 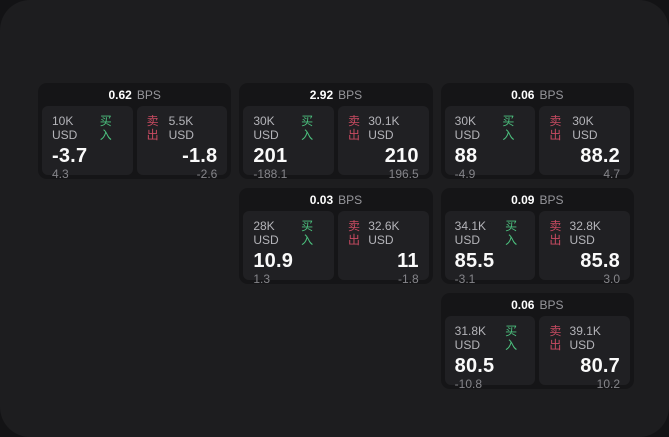 I want to click on quote-cells: 30K USD 买入 88 -4.9 卖出 30K USD 88.2 4.7, so click(x=537, y=143).